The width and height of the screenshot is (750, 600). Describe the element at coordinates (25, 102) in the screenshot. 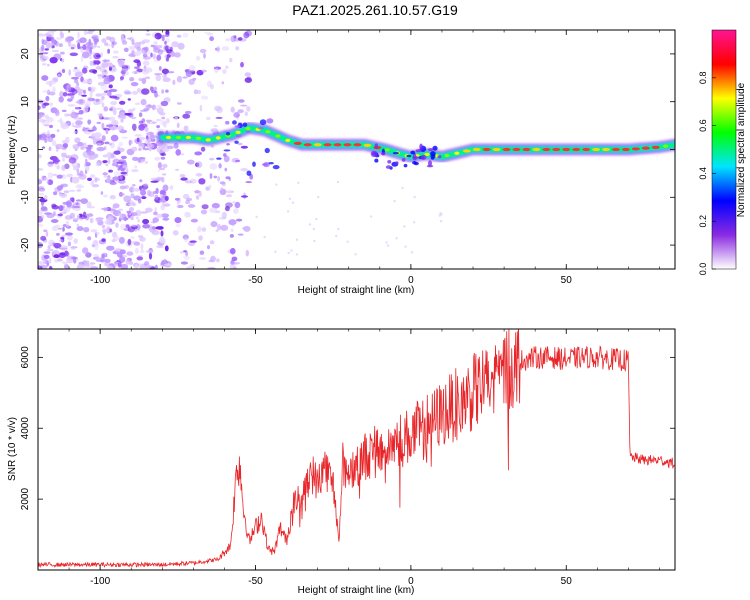

I see `y-tick-label: 10` at that location.